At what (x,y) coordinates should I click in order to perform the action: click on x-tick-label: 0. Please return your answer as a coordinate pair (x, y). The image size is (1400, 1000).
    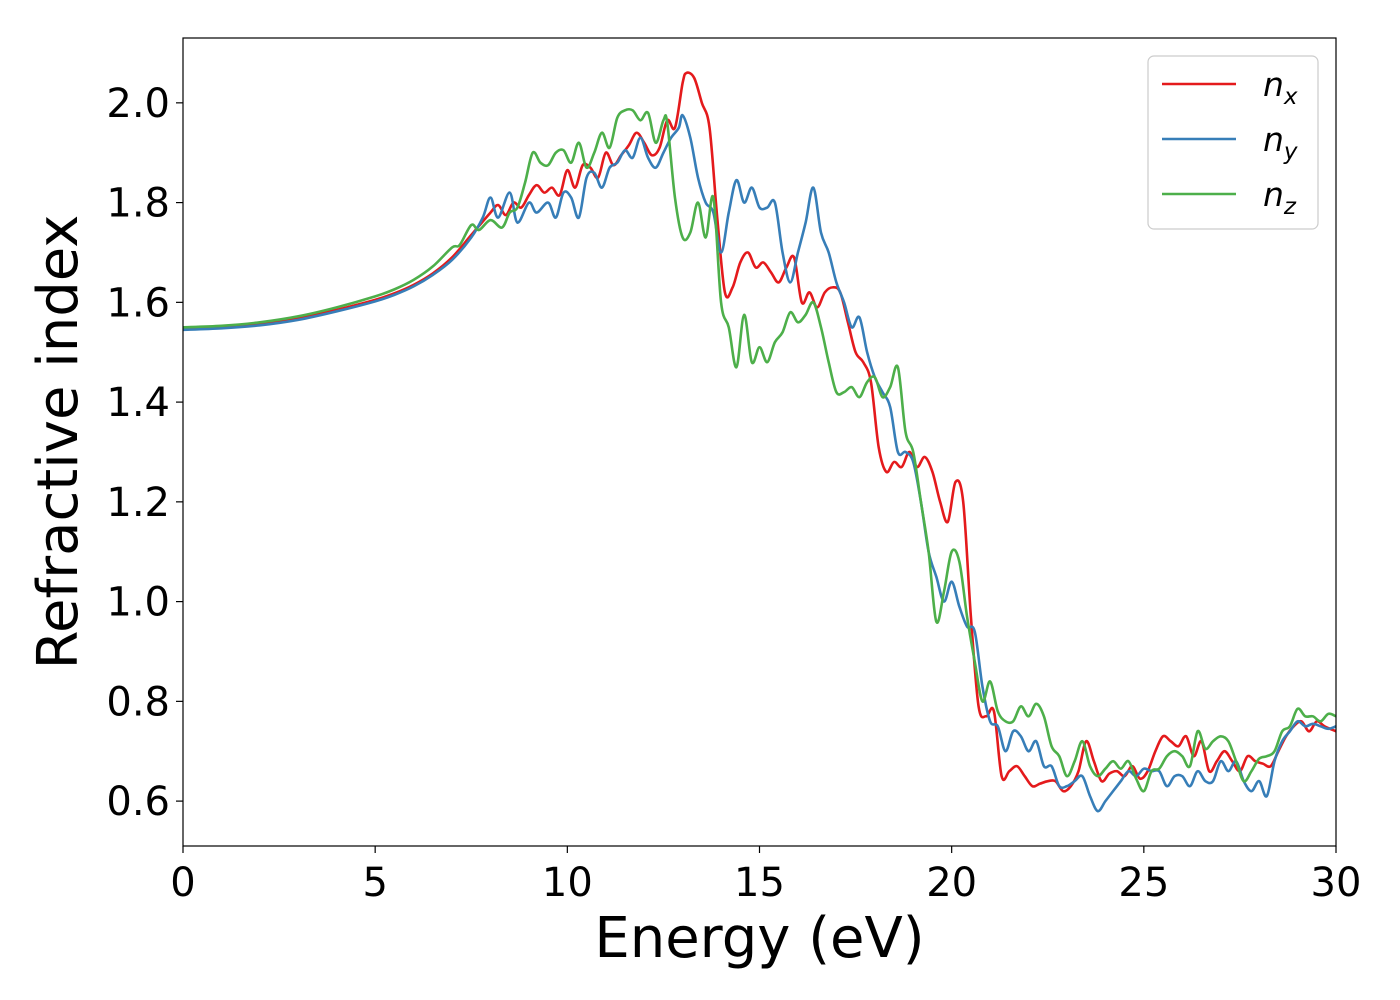
    Looking at the image, I should click on (182, 883).